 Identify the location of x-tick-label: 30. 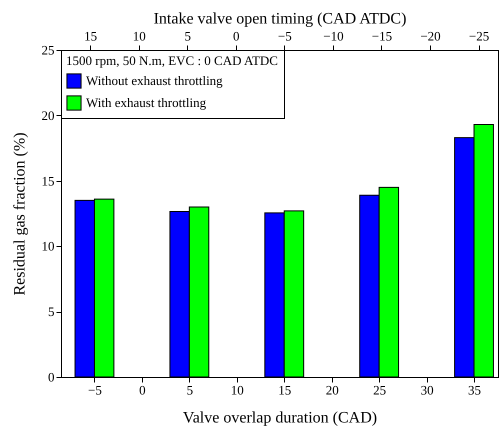
(427, 390).